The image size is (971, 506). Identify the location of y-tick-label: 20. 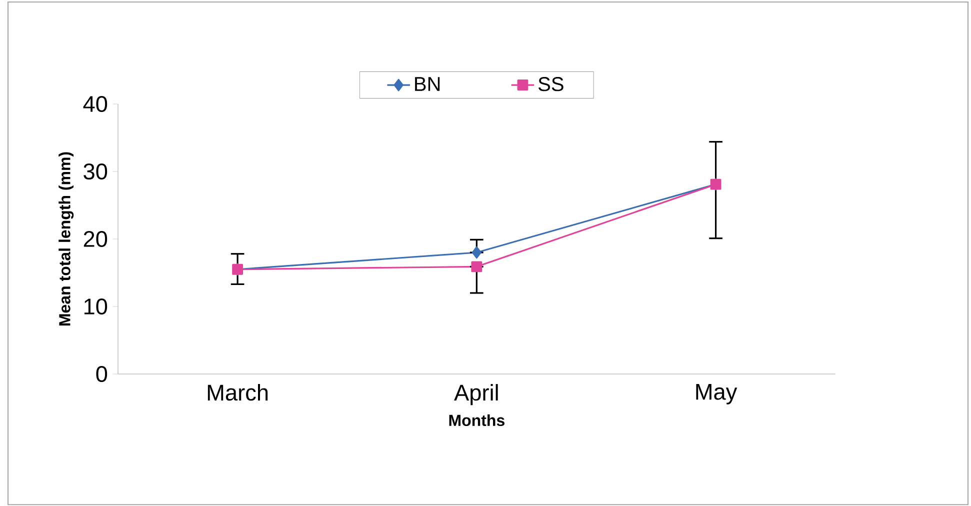
(96, 239).